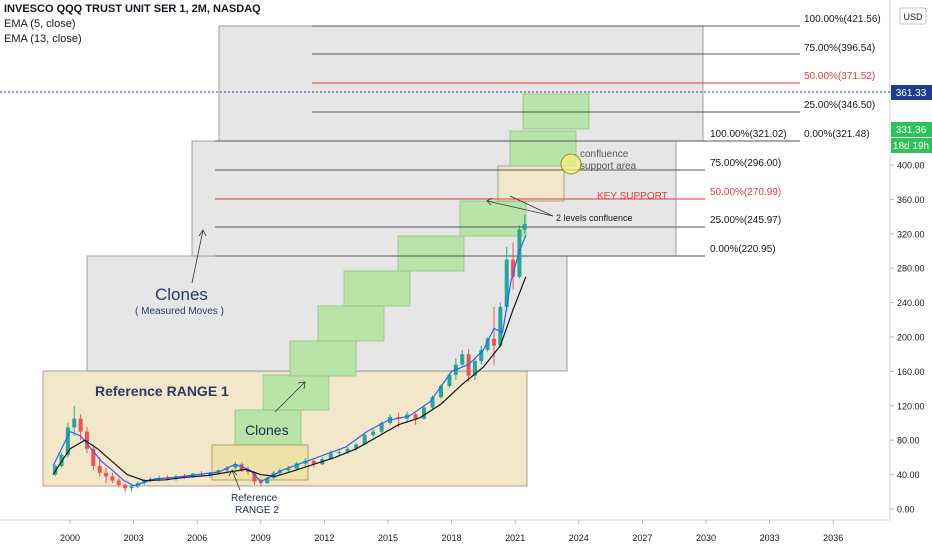 This screenshot has height=555, width=932. What do you see at coordinates (267, 430) in the screenshot?
I see `clones-small-label: Clones` at bounding box center [267, 430].